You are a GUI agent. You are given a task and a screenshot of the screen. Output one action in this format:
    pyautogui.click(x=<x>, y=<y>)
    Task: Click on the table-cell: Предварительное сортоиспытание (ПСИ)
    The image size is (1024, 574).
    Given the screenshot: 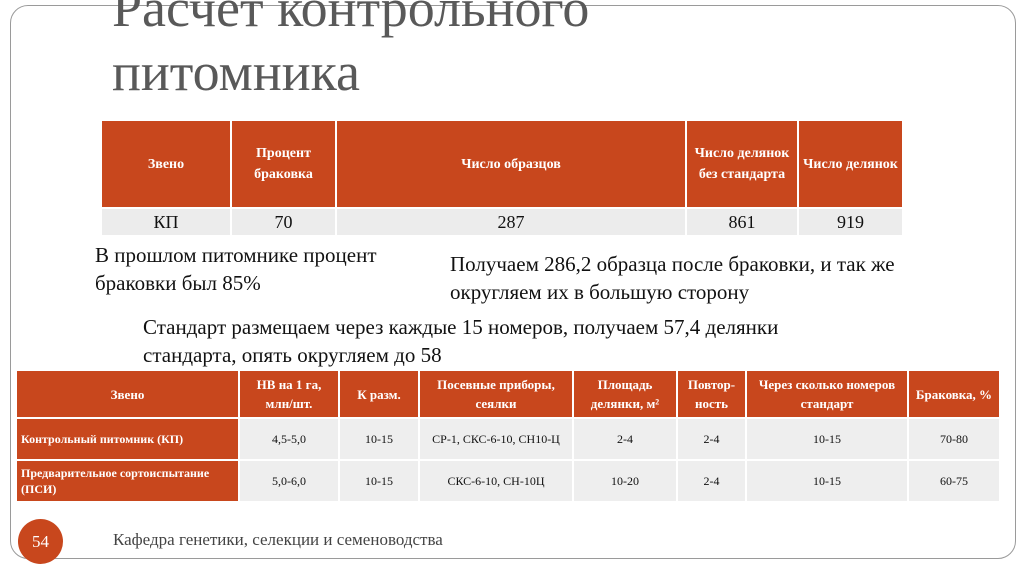 What is the action you would take?
    pyautogui.click(x=127, y=481)
    